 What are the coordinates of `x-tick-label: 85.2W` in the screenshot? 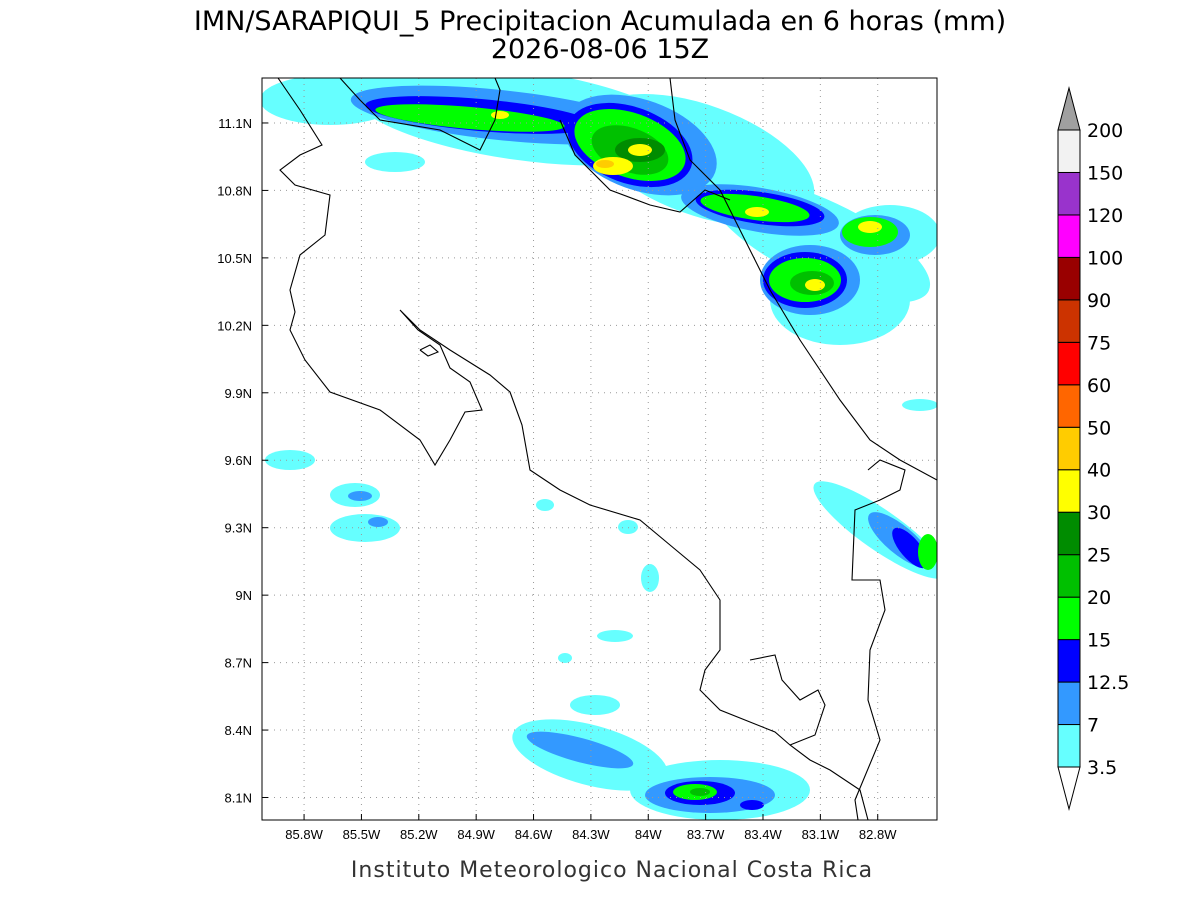 It's located at (419, 834).